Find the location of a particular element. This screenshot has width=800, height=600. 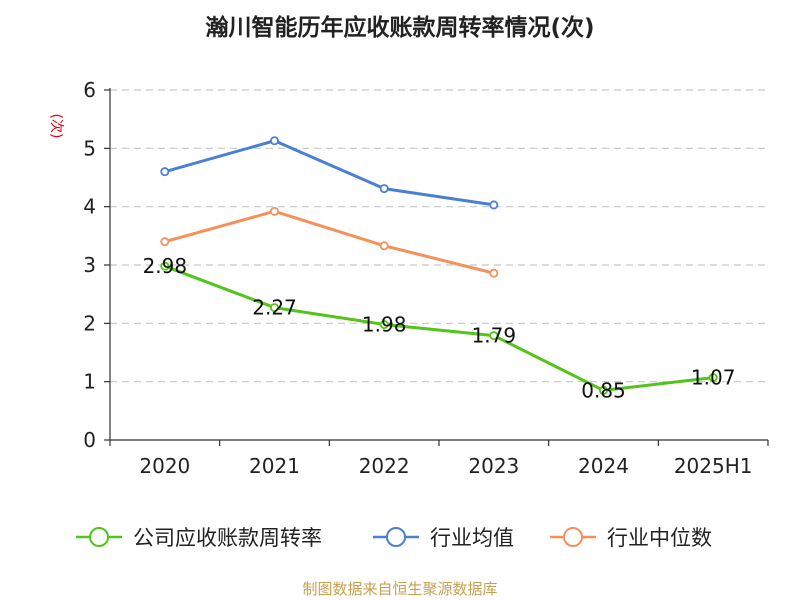

data-label: 0.85 is located at coordinates (603, 390).